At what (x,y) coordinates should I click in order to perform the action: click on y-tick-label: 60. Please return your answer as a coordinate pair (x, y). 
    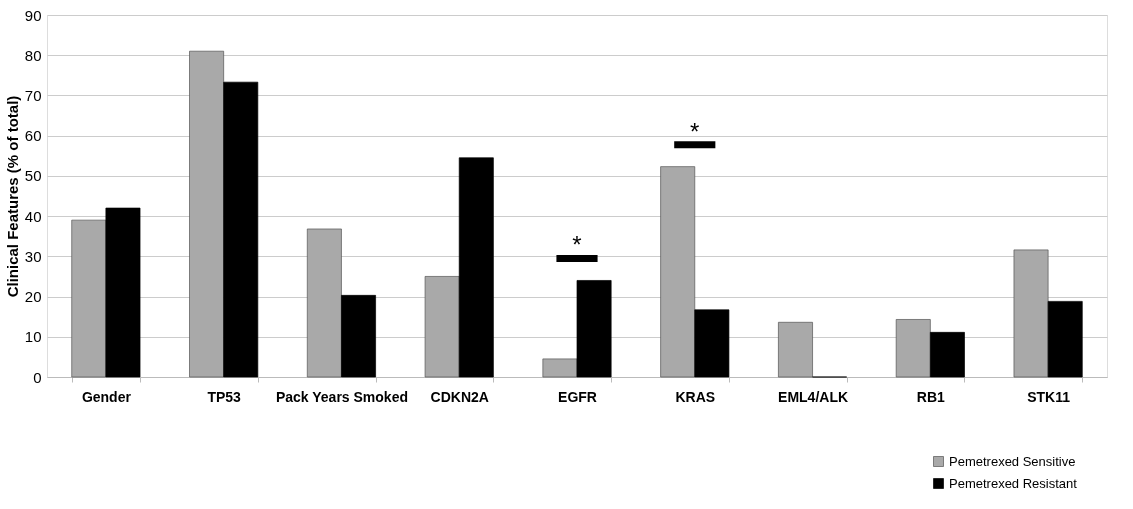
    Looking at the image, I should click on (33, 136).